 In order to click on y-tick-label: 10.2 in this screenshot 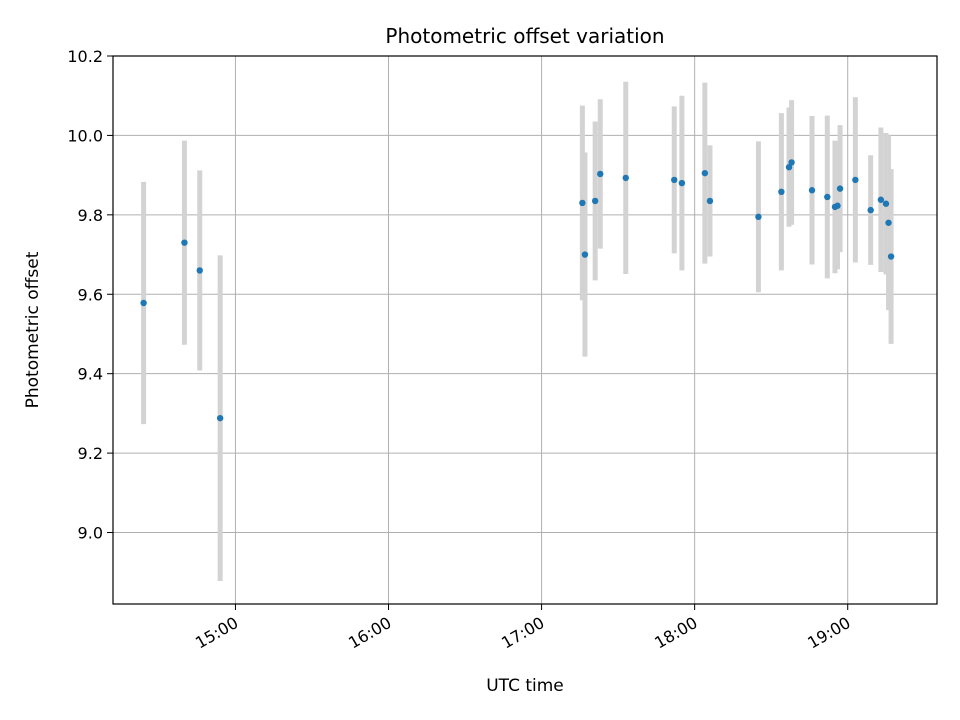, I will do `click(85, 56)`.